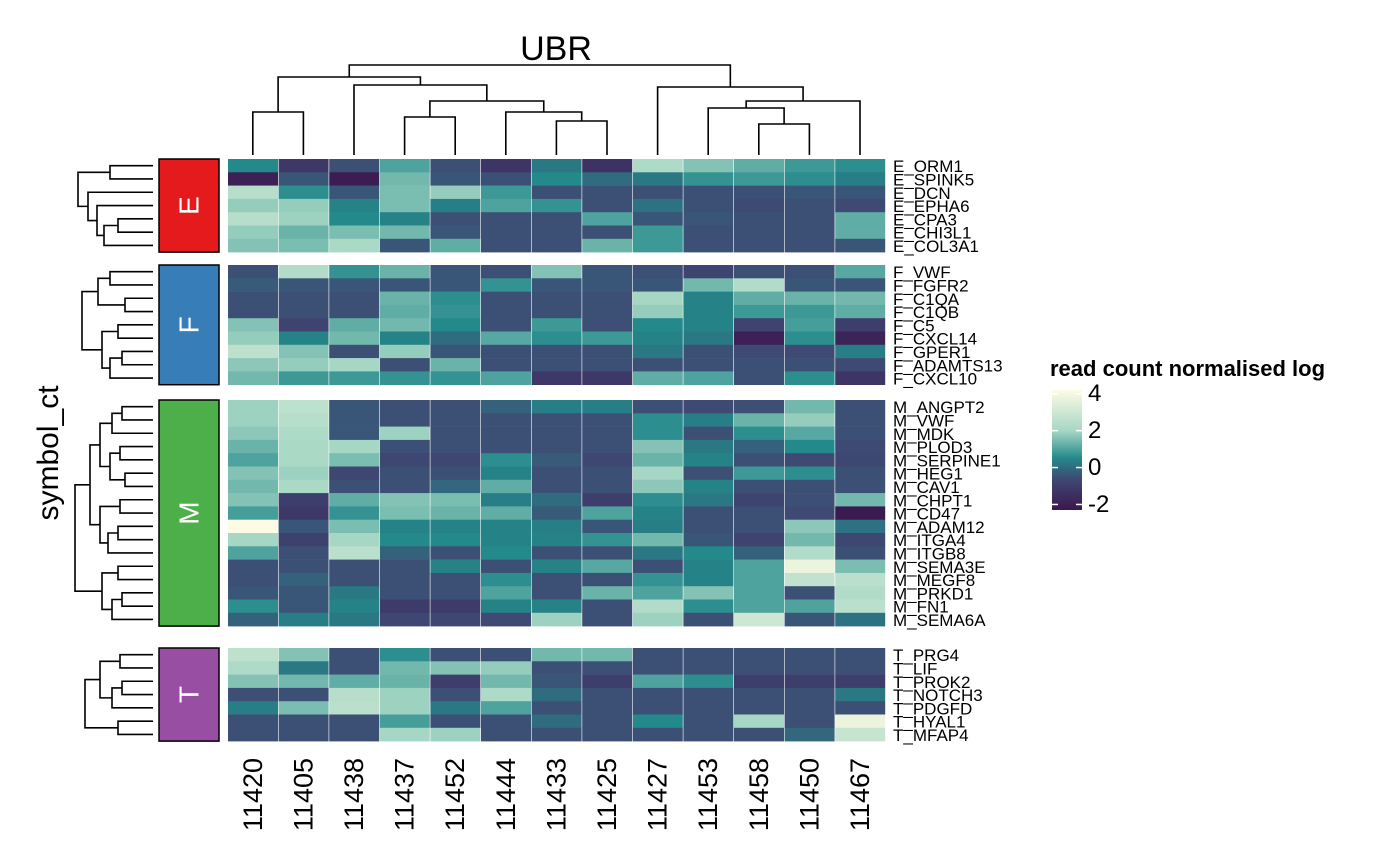  What do you see at coordinates (935, 379) in the screenshot?
I see `row-label: F_CXCL10` at bounding box center [935, 379].